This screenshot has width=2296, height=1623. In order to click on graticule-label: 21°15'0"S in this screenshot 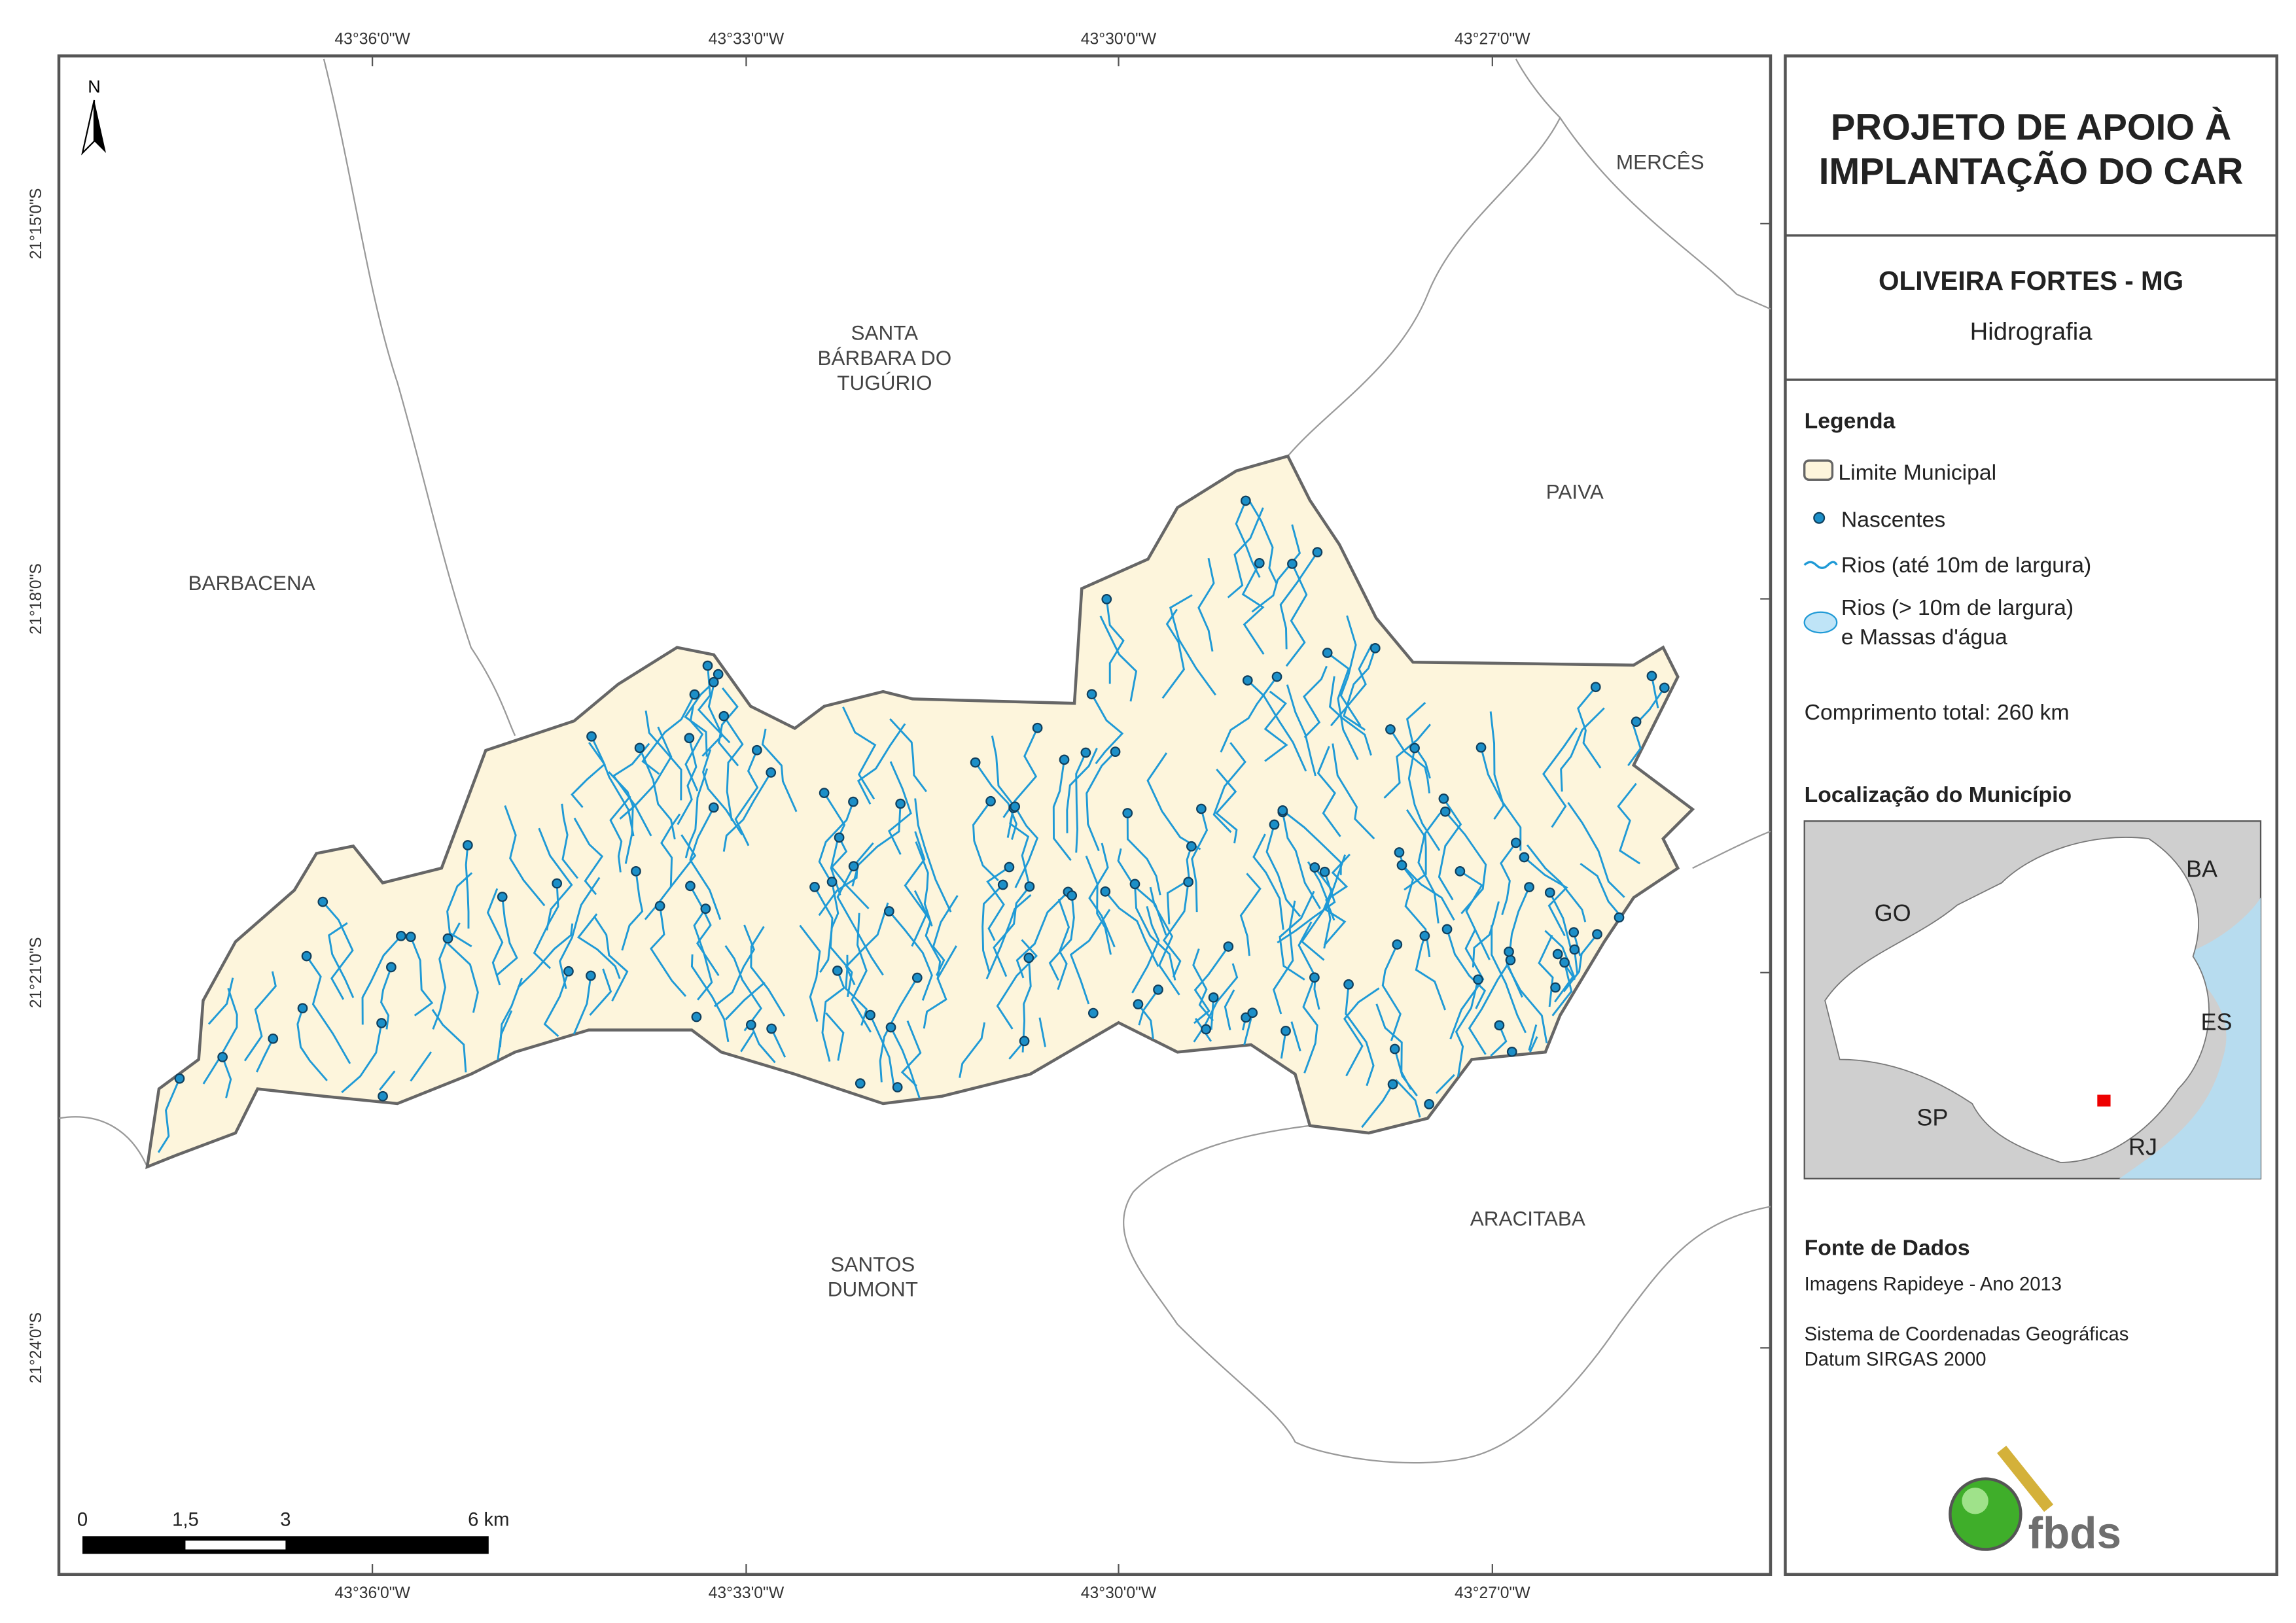, I will do `click(36, 224)`.